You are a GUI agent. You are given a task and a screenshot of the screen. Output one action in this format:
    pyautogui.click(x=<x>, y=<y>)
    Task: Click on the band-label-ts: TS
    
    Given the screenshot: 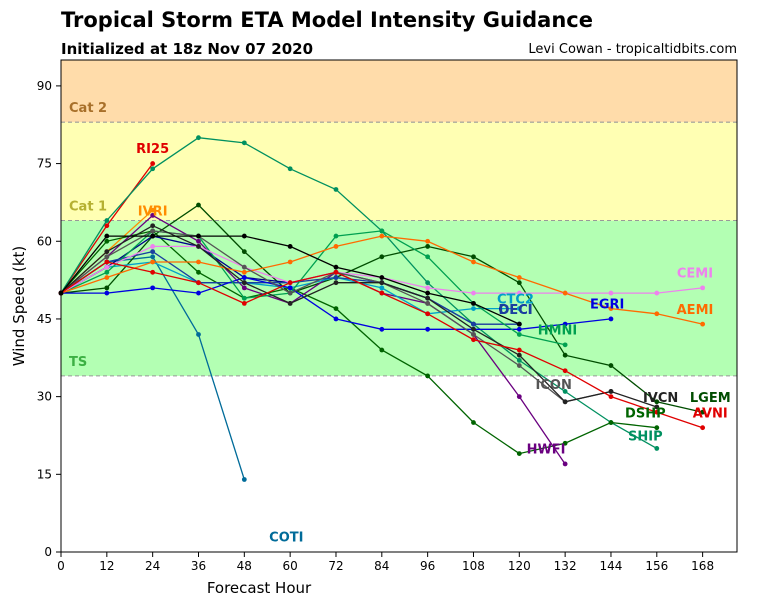 What is the action you would take?
    pyautogui.click(x=78, y=362)
    